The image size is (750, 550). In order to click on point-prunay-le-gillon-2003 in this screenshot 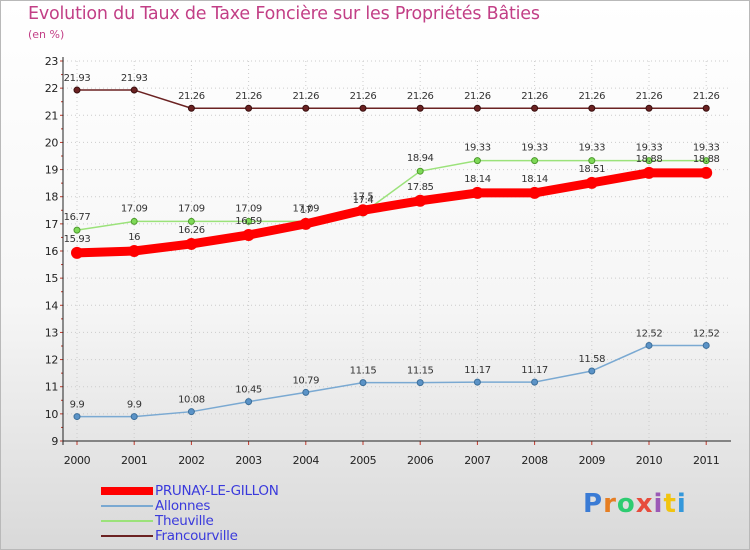, I will do `click(248, 234)`.